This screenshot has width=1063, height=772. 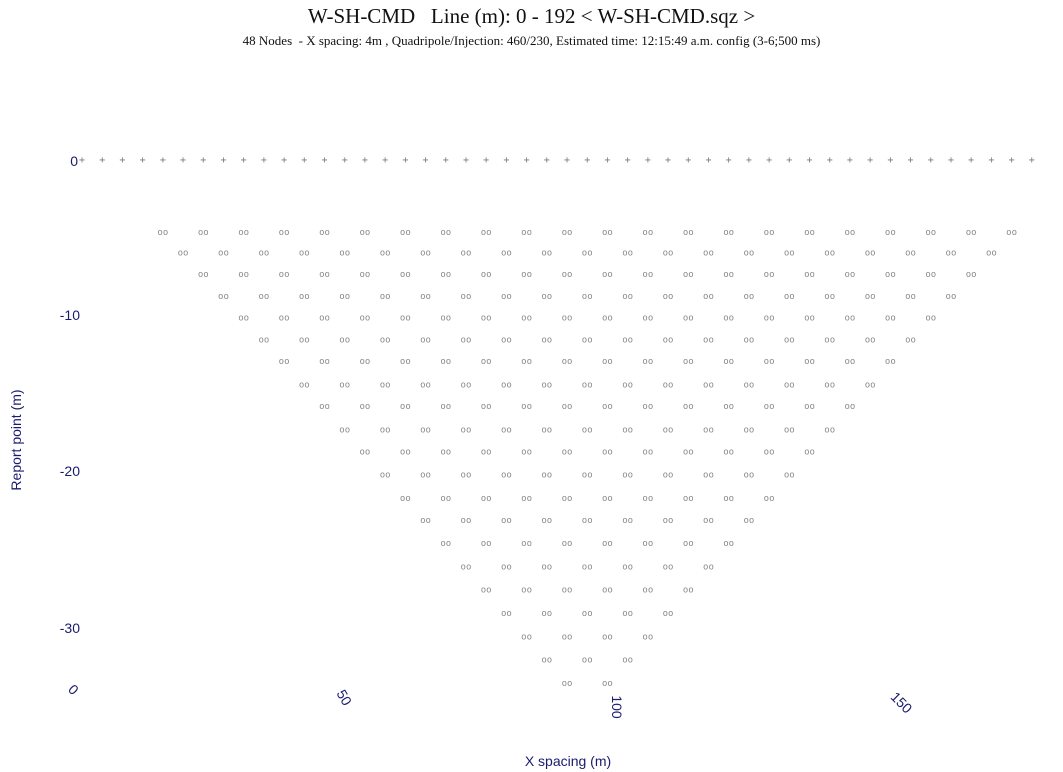 What do you see at coordinates (70, 628) in the screenshot?
I see `y-tick-label: -30` at bounding box center [70, 628].